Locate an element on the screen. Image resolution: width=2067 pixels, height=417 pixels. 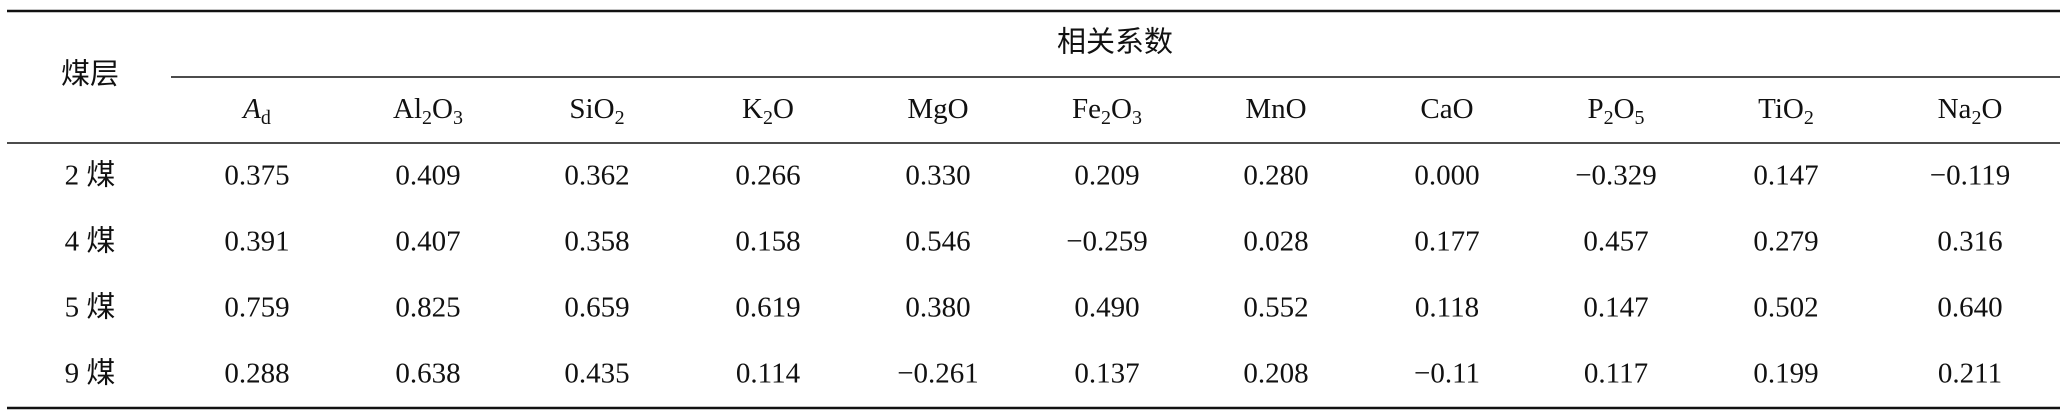
formula-part: Al is located at coordinates (407, 109).